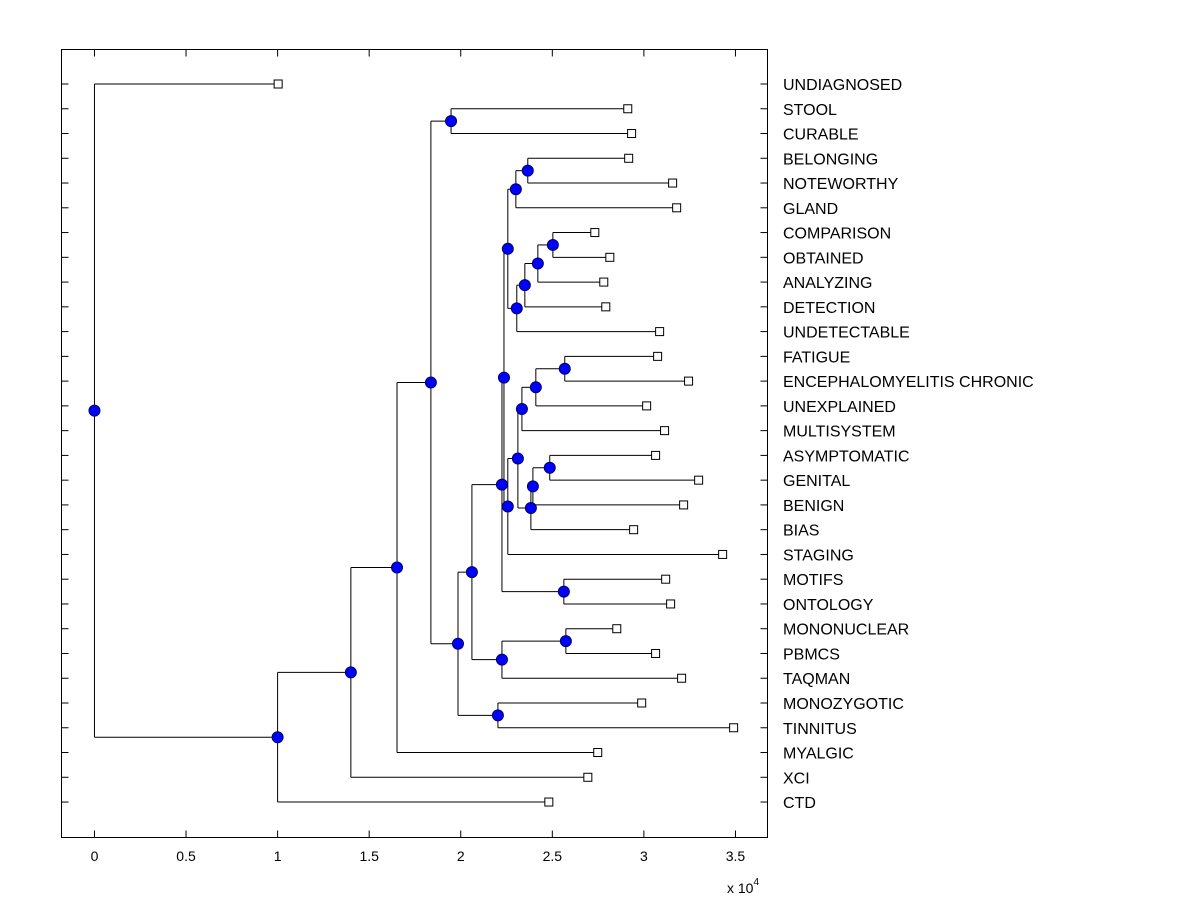 The height and width of the screenshot is (900, 1200). I want to click on x-tick-label: 0, so click(95, 856).